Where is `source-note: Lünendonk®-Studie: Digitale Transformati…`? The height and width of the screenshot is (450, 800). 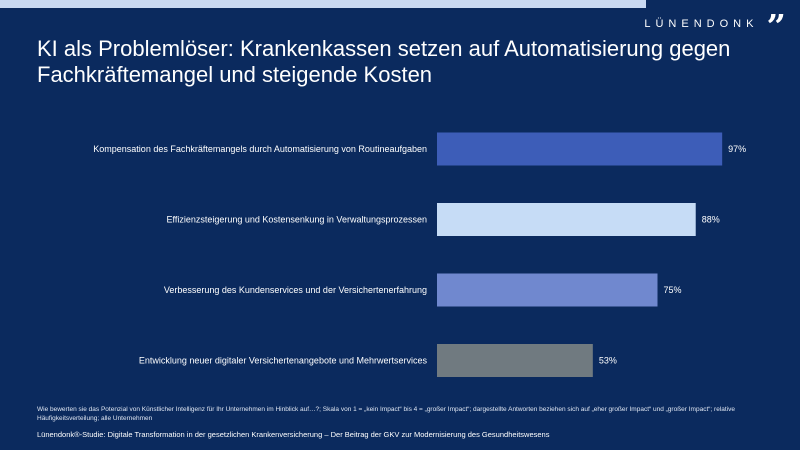 source-note: Lünendonk®-Studie: Digitale Transformati… is located at coordinates (293, 434).